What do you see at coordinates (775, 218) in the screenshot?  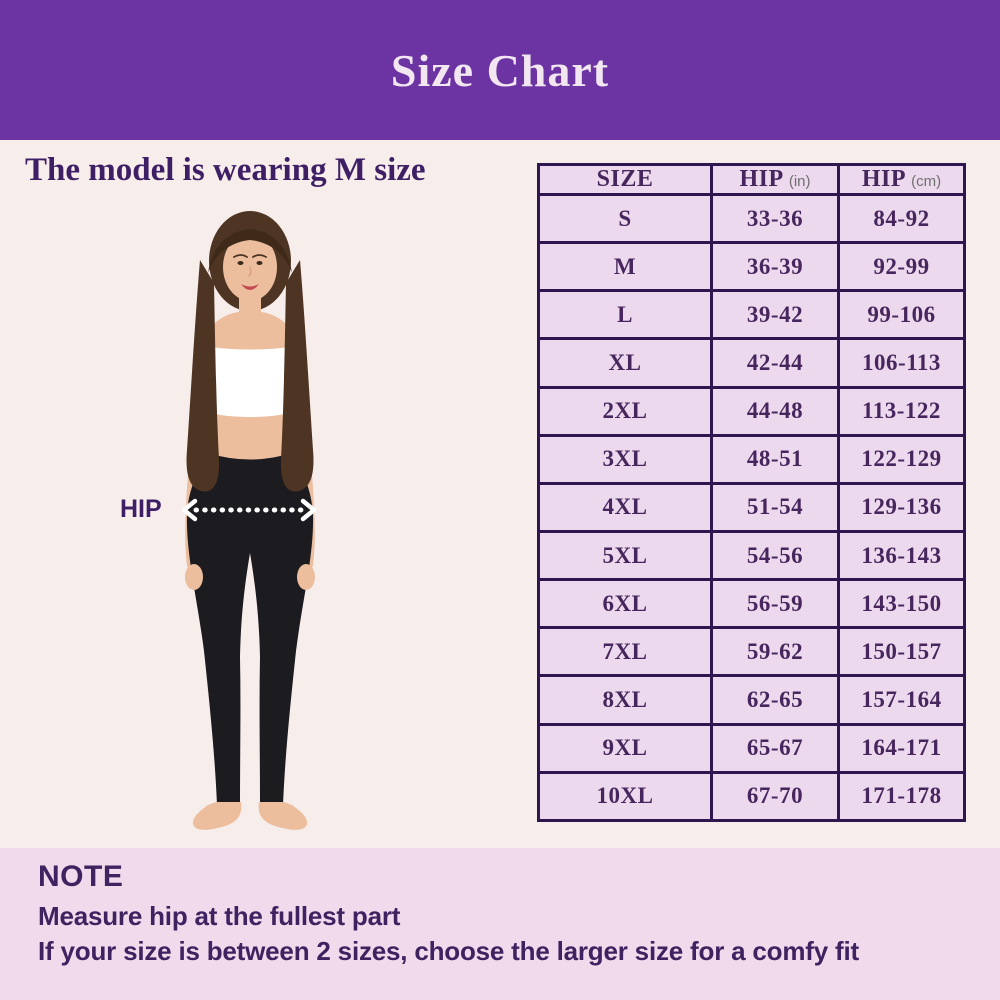 I see `hip-in-cell: 33-36` at bounding box center [775, 218].